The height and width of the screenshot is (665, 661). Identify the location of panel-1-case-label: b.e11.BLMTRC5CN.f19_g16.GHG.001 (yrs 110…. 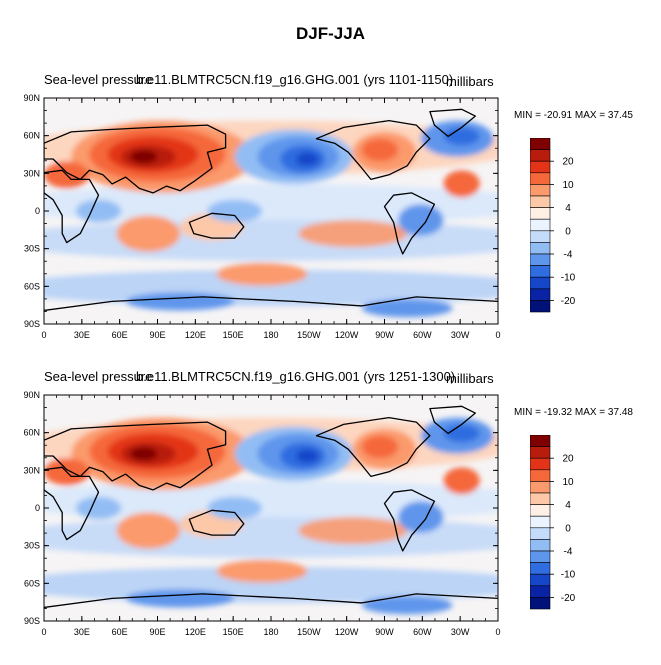
(295, 79).